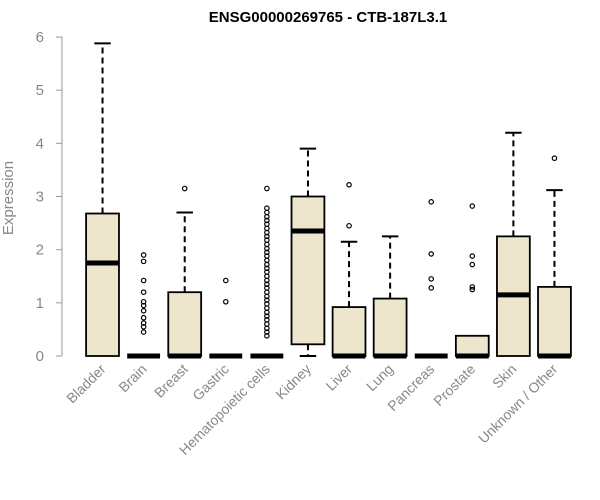 The image size is (600, 500). Describe the element at coordinates (504, 376) in the screenshot. I see `x-tick-label: Skin` at that location.